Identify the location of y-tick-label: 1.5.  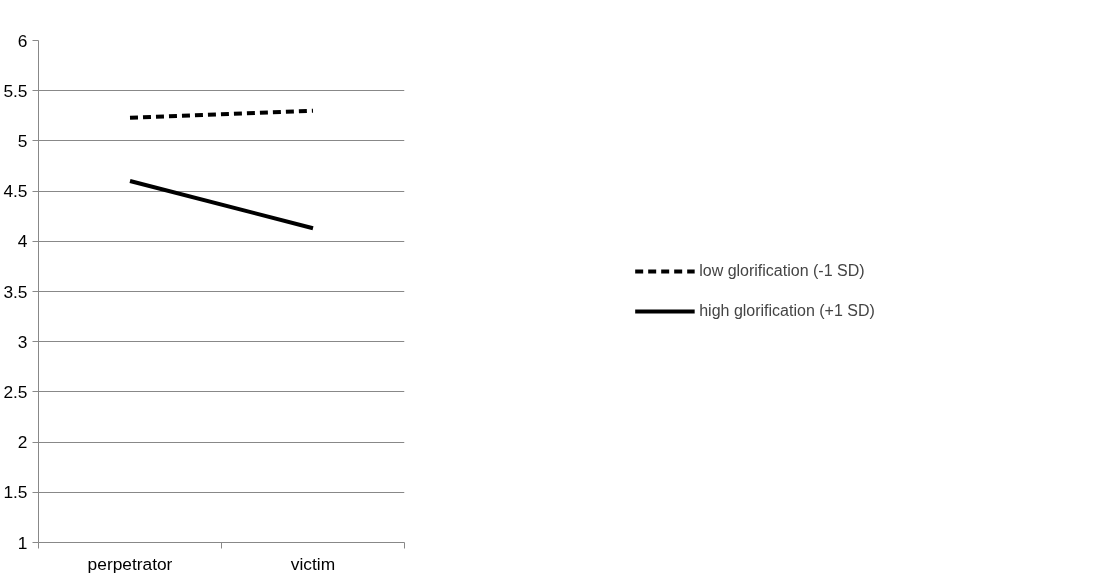
(15, 492).